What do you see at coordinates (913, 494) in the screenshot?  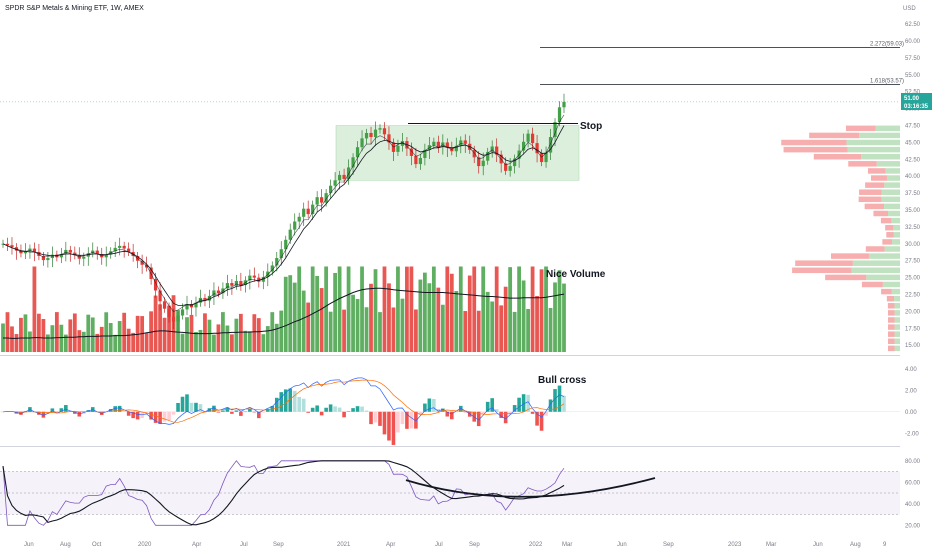 I see `rsi-axis: 80.00 60.00 40.00 20.00` at bounding box center [913, 494].